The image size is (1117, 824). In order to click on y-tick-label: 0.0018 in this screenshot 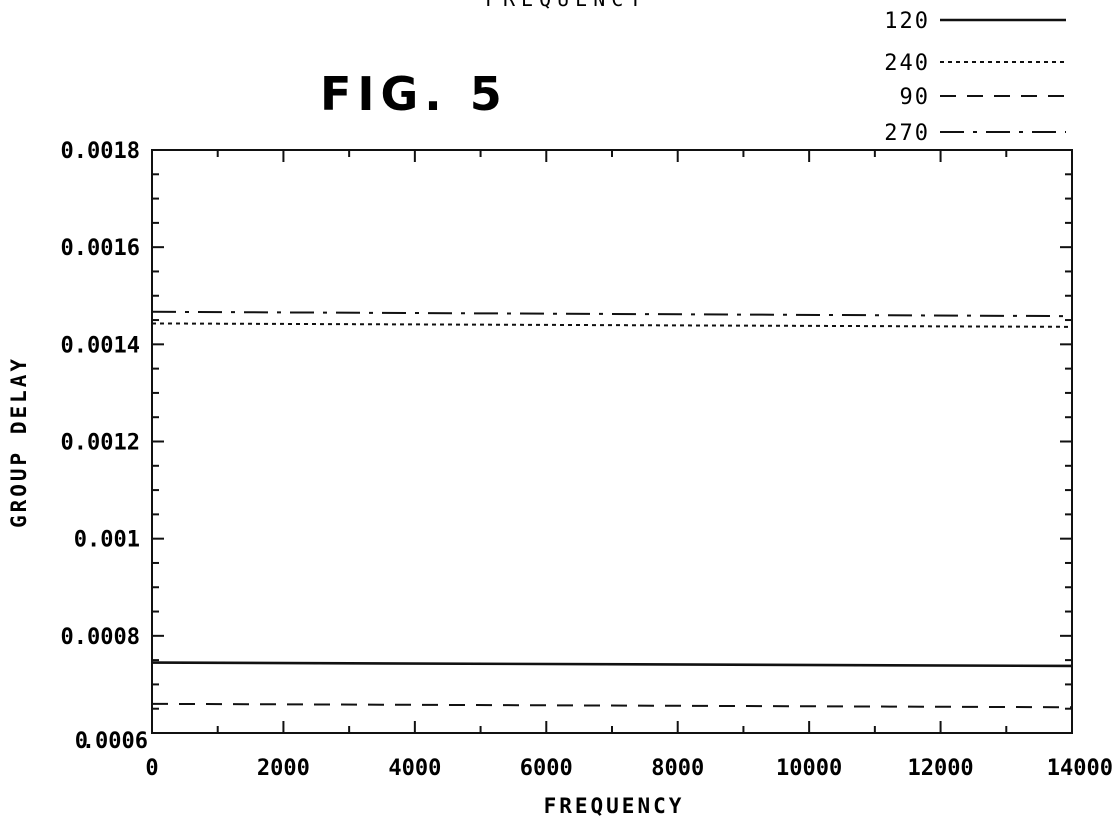, I will do `click(100, 151)`.